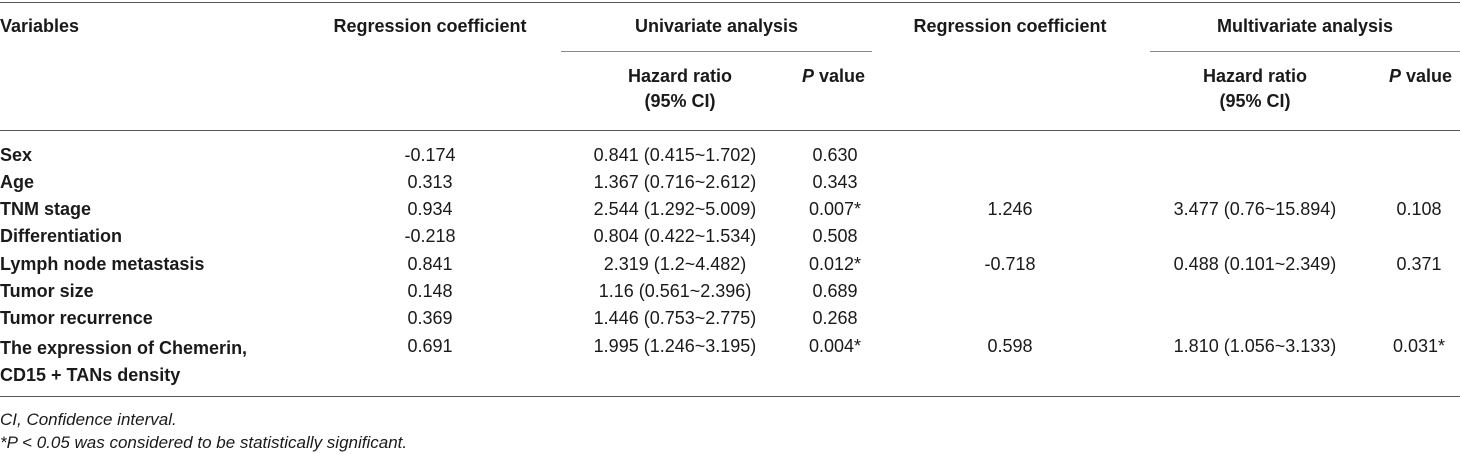 Image resolution: width=1460 pixels, height=454 pixels. I want to click on row-multi-coefficient: 0.598, so click(1010, 346).